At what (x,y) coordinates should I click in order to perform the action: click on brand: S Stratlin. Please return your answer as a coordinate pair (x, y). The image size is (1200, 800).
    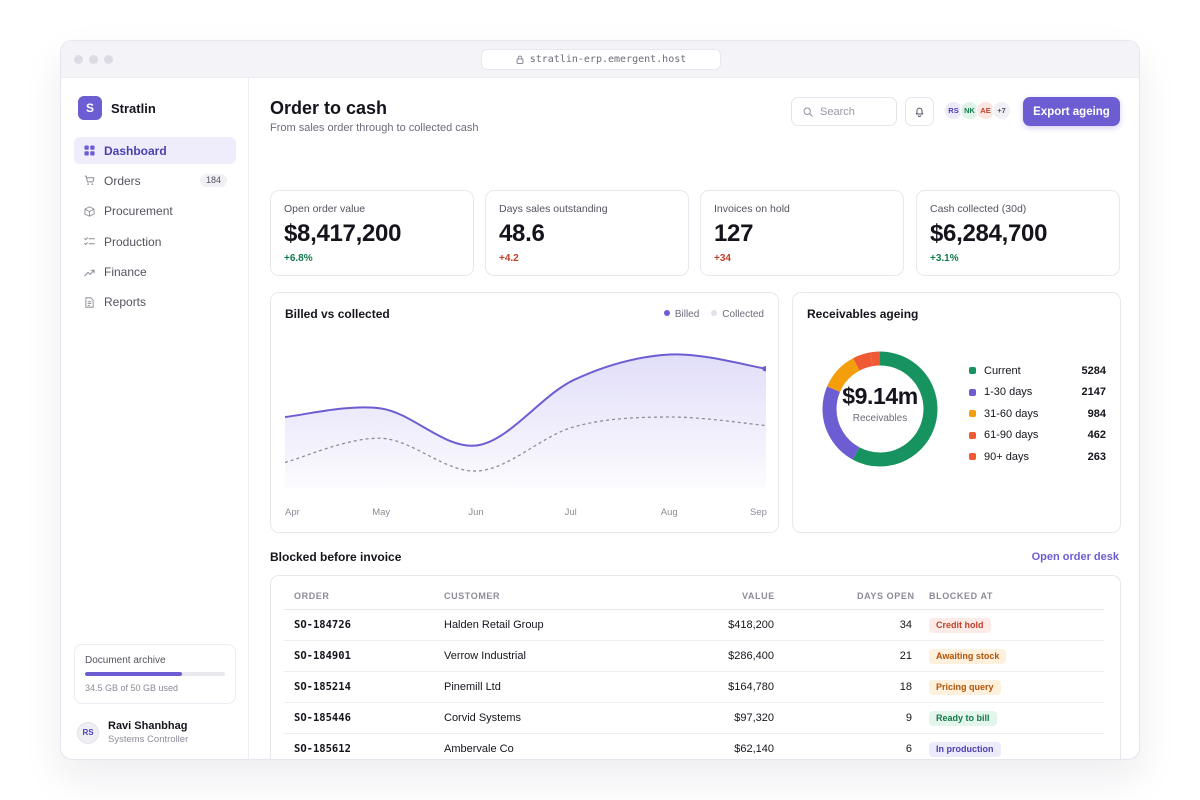
    Looking at the image, I should click on (117, 108).